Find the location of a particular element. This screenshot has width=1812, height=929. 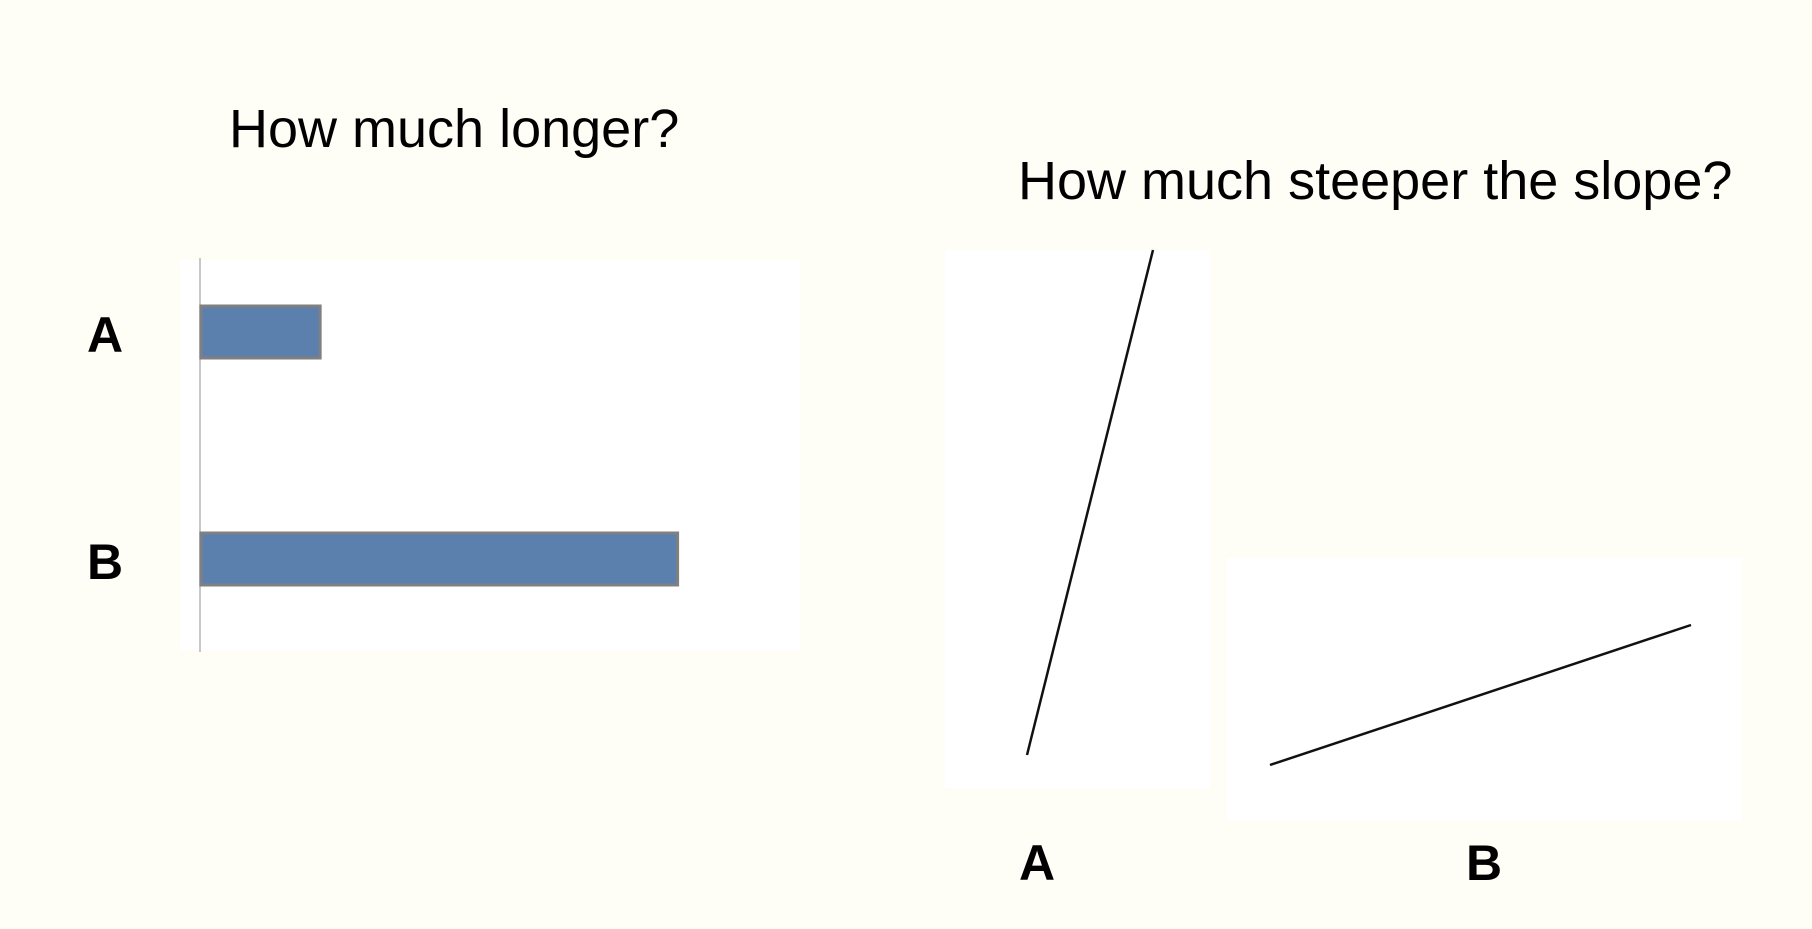

bar-category-label-a: A is located at coordinates (105, 335).